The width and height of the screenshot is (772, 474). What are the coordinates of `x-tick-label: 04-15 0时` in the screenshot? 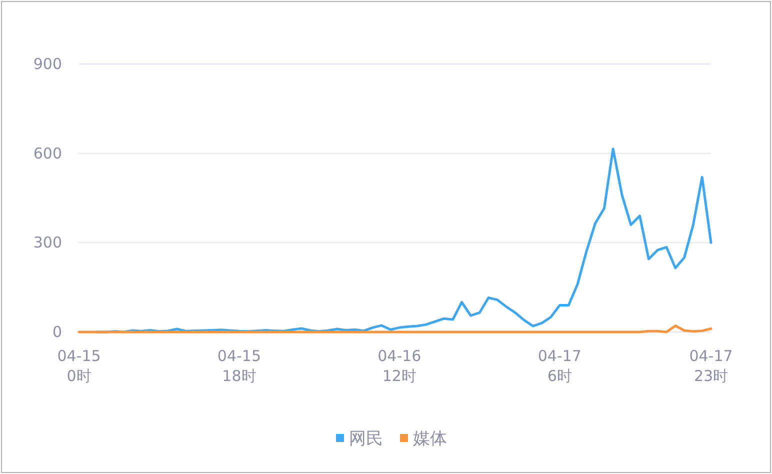 It's located at (79, 366).